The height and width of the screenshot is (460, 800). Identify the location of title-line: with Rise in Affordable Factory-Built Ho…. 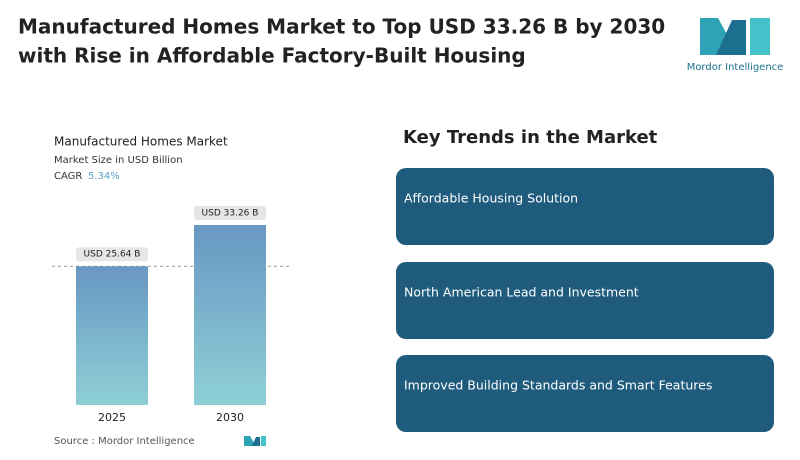
(272, 56).